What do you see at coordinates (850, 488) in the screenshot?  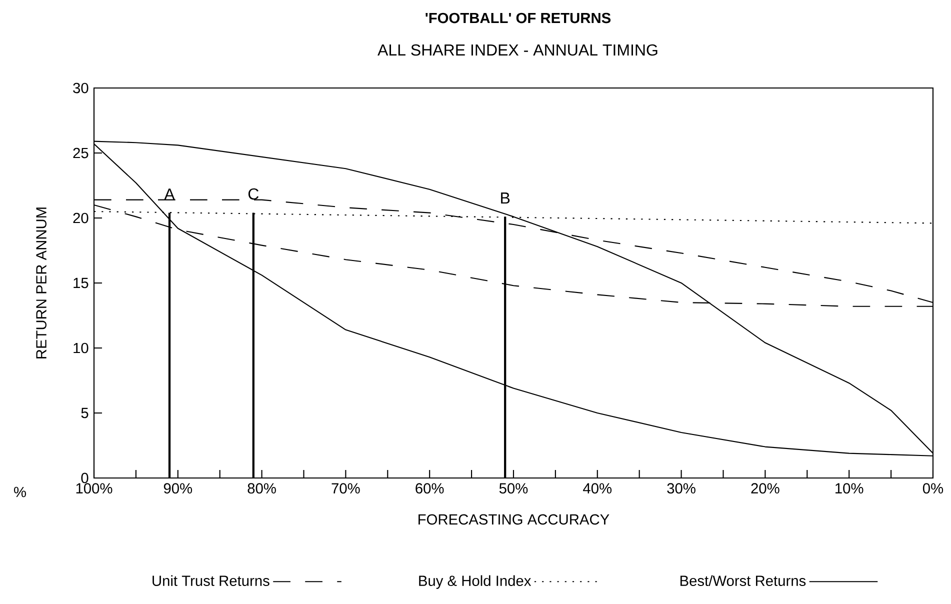 I see `x-tick-label: 10%` at bounding box center [850, 488].